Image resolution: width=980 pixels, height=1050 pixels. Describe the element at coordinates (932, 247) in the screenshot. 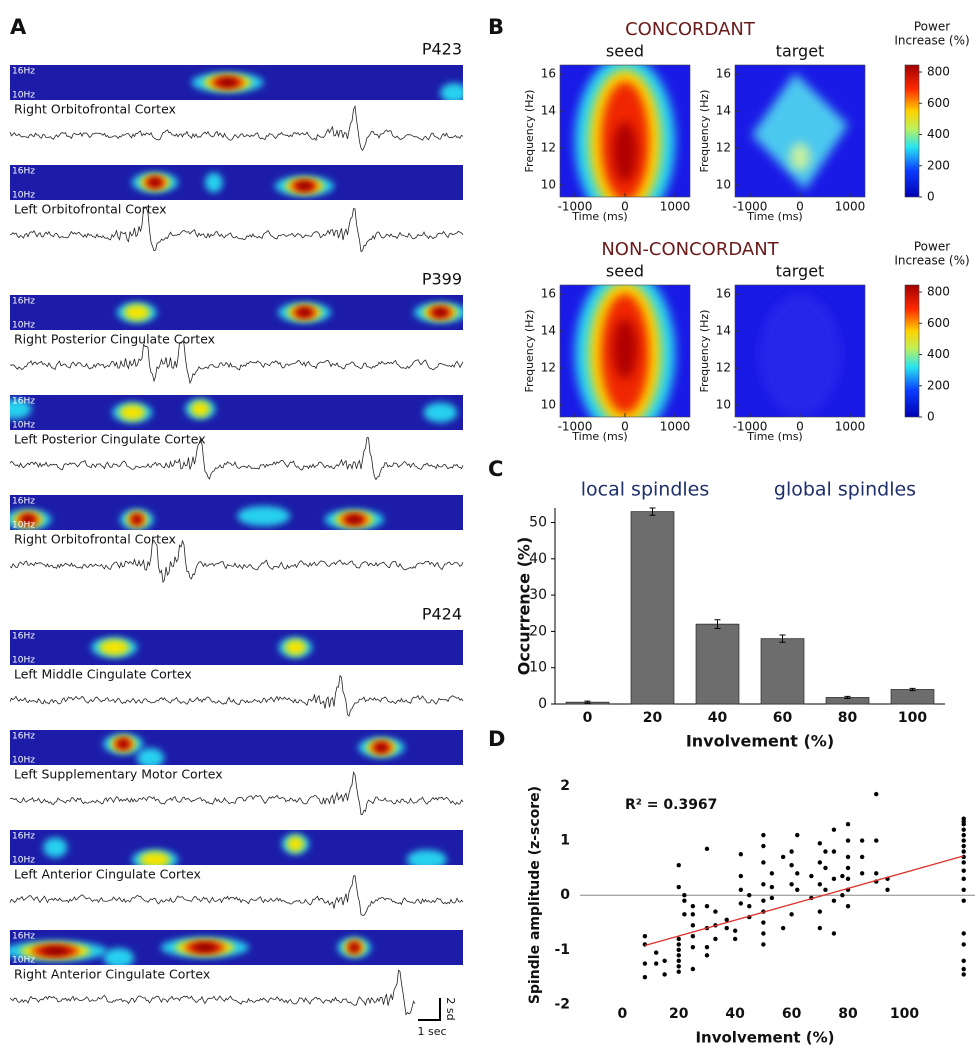

I see `colorbar-title: Power` at that location.